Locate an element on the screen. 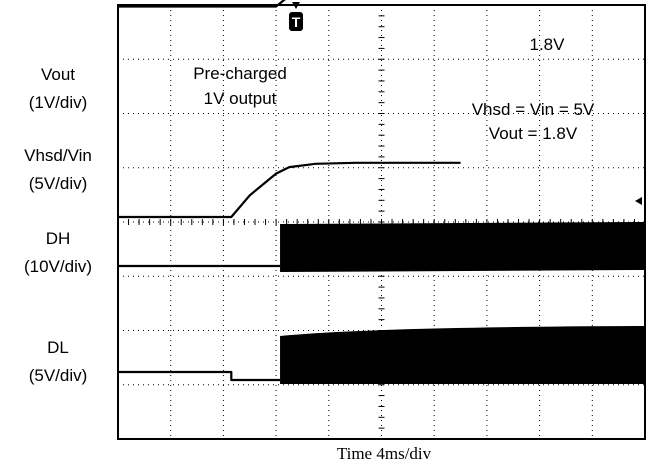 Image resolution: width=646 pixels, height=467 pixels. channel-name-vout: Vout is located at coordinates (58, 74).